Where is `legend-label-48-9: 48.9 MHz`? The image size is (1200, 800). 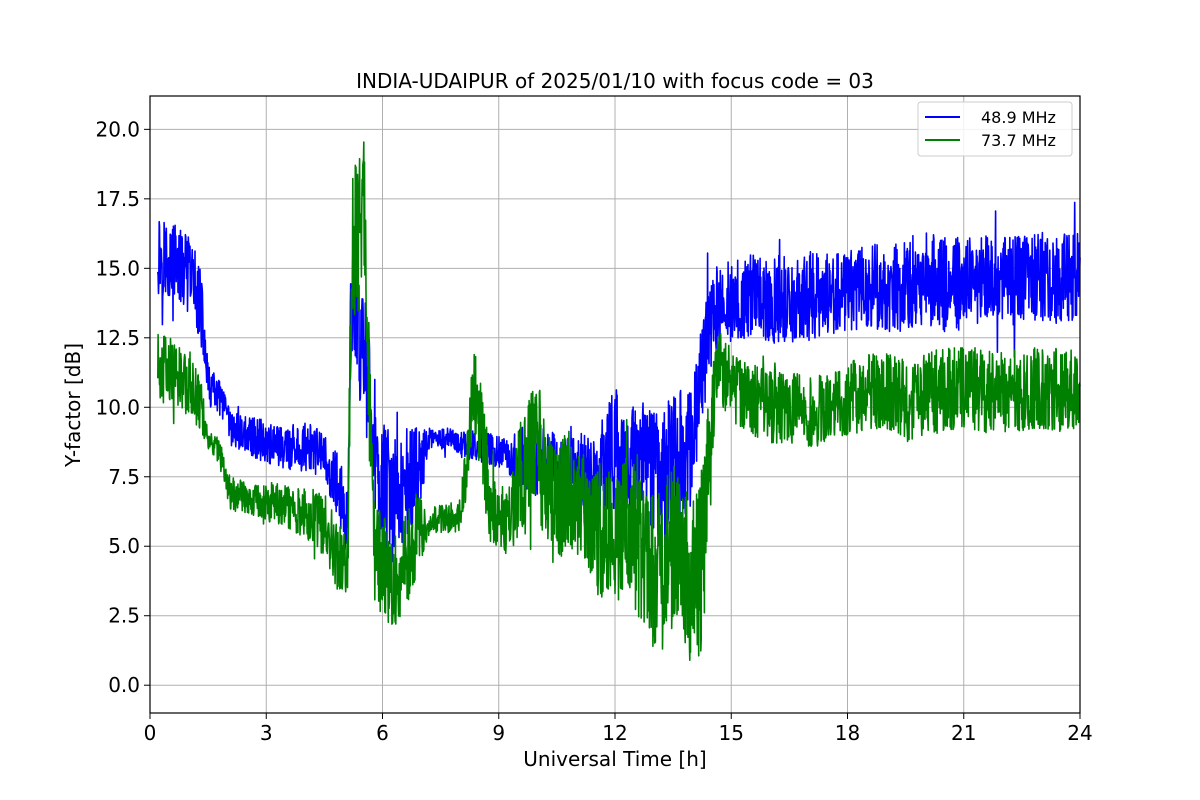
legend-label-48-9: 48.9 MHz is located at coordinates (1018, 117).